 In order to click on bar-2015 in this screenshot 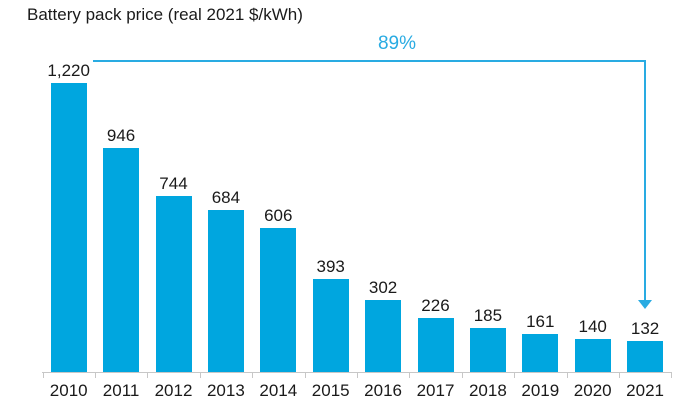, I will do `click(330, 325)`.